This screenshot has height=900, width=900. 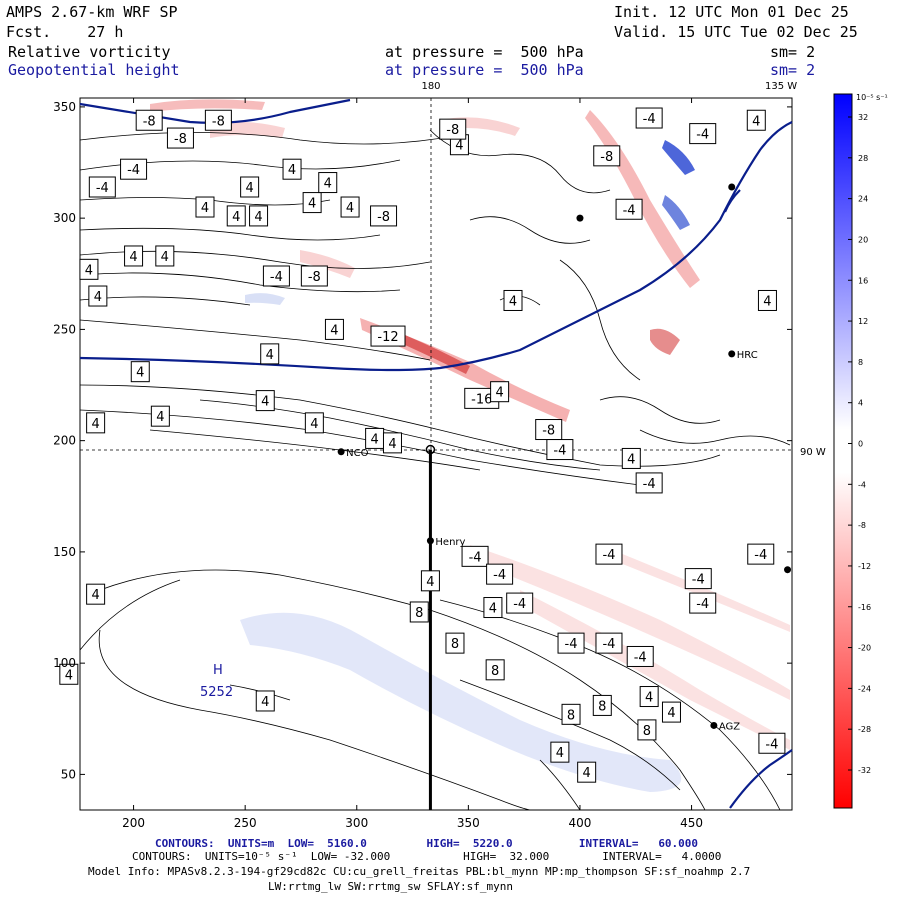 What do you see at coordinates (484, 52) in the screenshot?
I see `field1-level: at pressure = 500 hPa` at bounding box center [484, 52].